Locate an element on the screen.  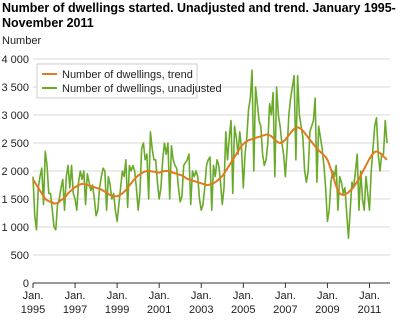
x-tick-label: Jan. 2001 is located at coordinates (159, 303).